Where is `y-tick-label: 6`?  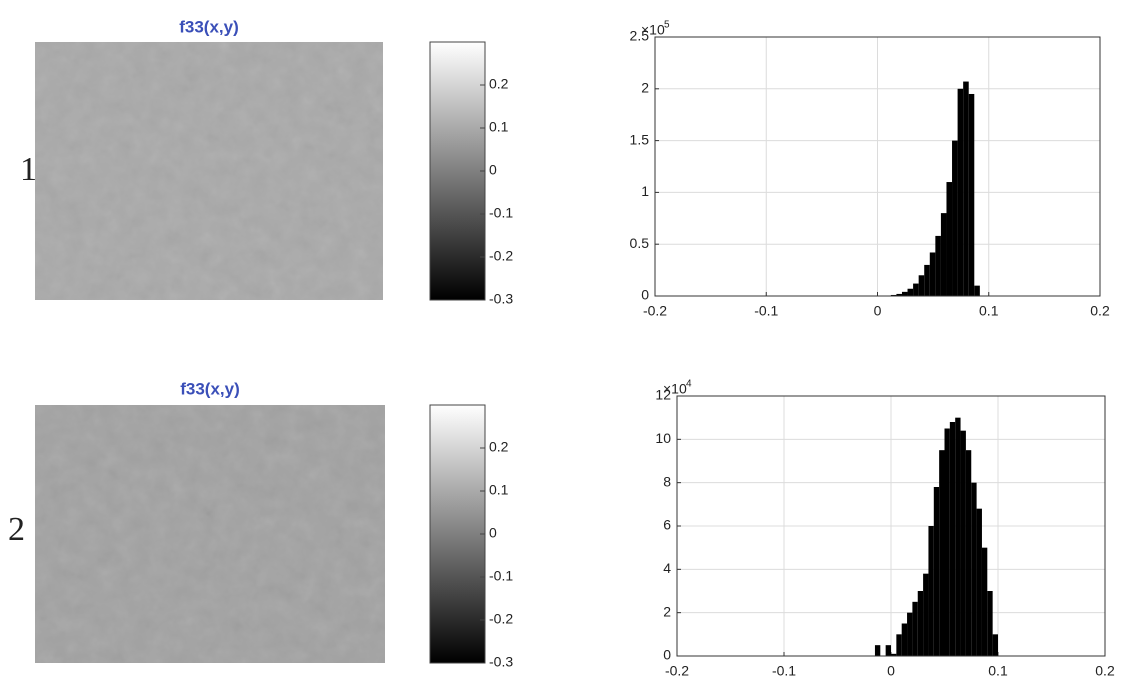 y-tick-label: 6 is located at coordinates (667, 525).